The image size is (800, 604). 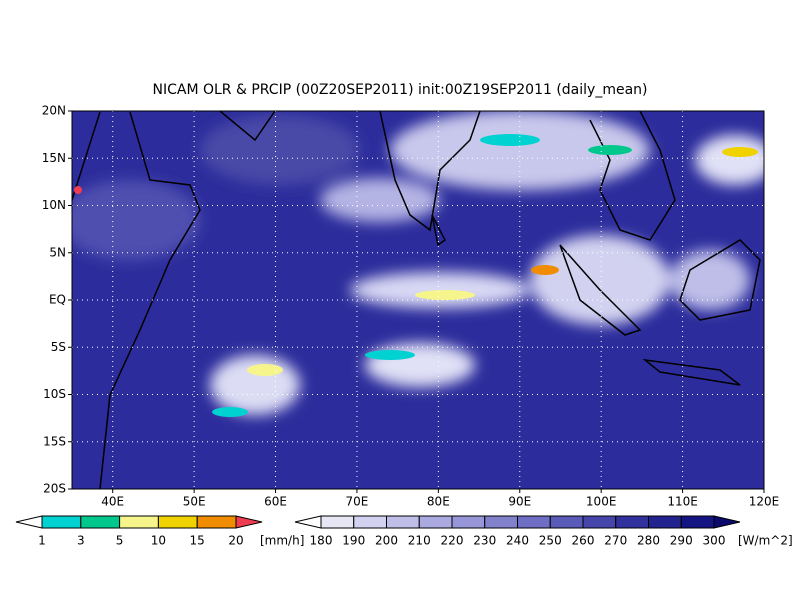 What do you see at coordinates (57, 252) in the screenshot?
I see `lat-tick-label: 5N` at bounding box center [57, 252].